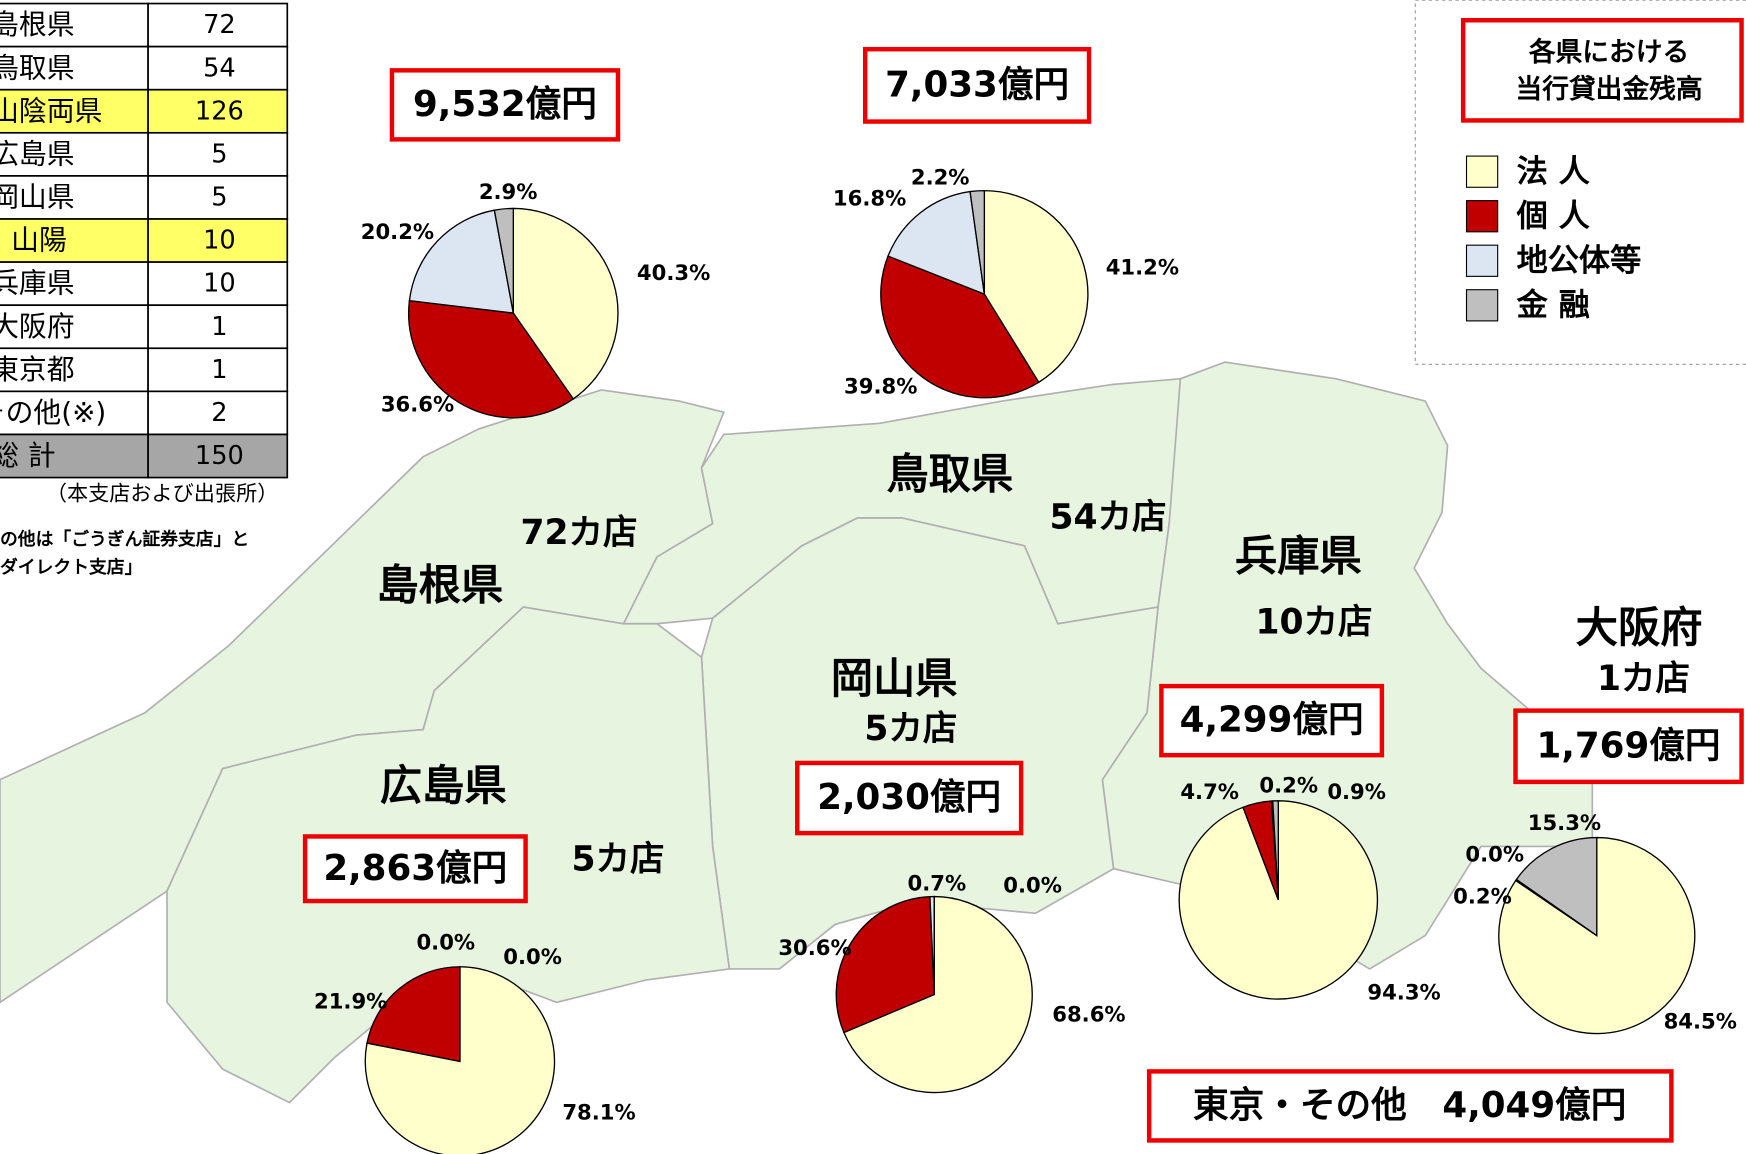 This screenshot has width=1746, height=1154. What do you see at coordinates (508, 191) in the screenshot?
I see `pie-label: 2.9%` at bounding box center [508, 191].